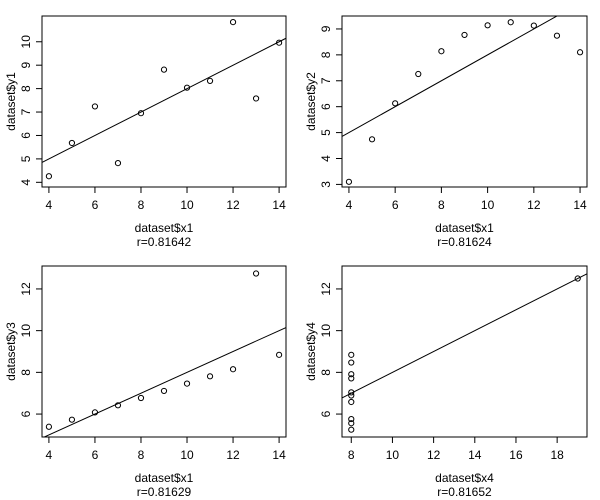  Describe the element at coordinates (311, 351) in the screenshot. I see `y-axis-label: dataset$y4` at that location.